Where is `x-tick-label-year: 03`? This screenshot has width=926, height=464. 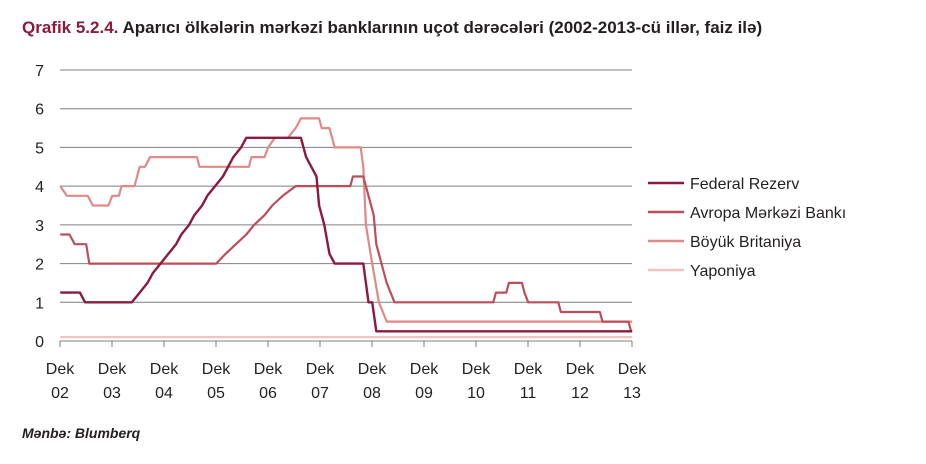 x-tick-label-year: 03 is located at coordinates (112, 393).